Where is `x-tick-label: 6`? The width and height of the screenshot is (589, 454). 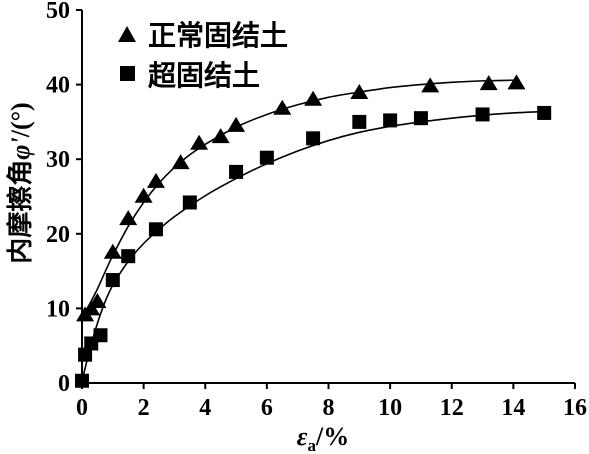 x-tick-label: 6 is located at coordinates (267, 408).